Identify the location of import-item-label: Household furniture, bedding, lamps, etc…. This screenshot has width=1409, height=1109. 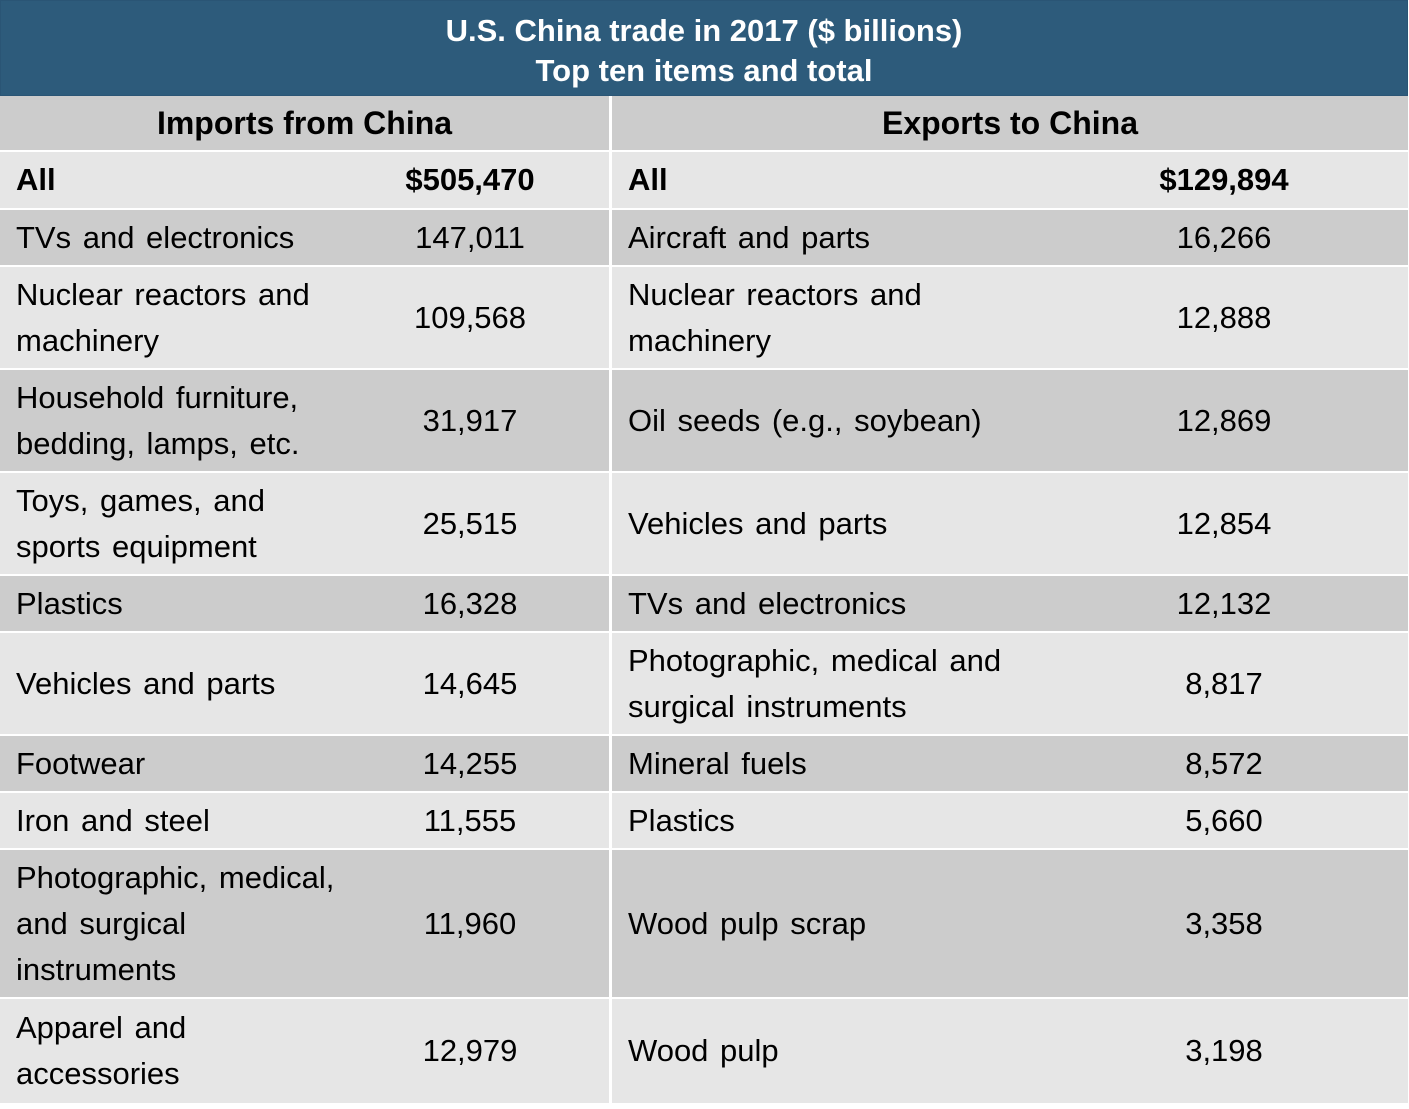
(158, 420).